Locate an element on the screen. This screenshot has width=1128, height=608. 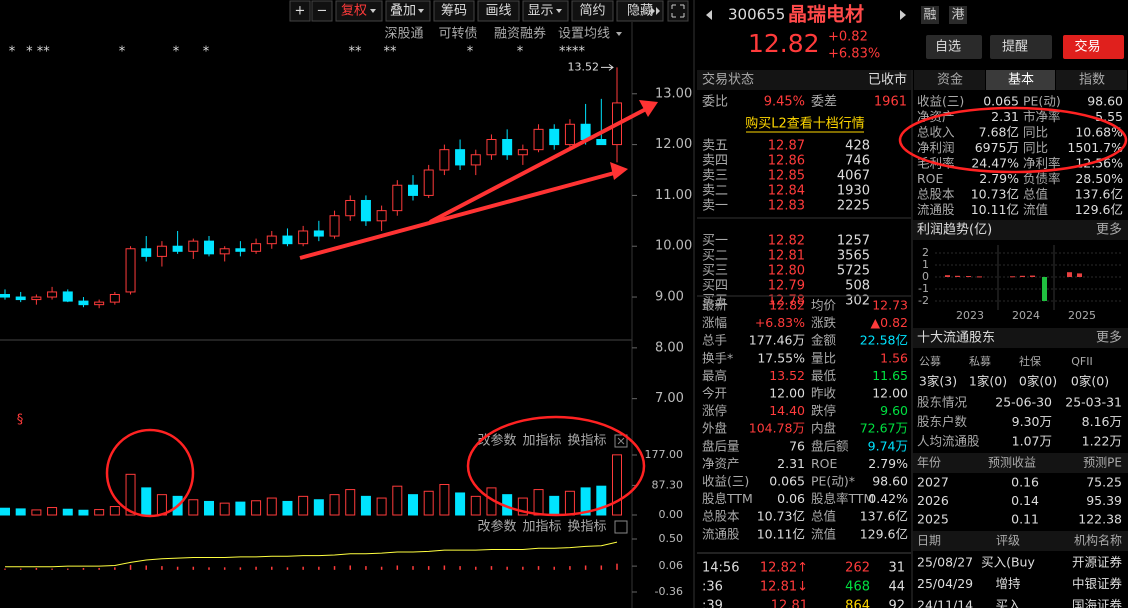
label: 3家(3) is located at coordinates (938, 381).